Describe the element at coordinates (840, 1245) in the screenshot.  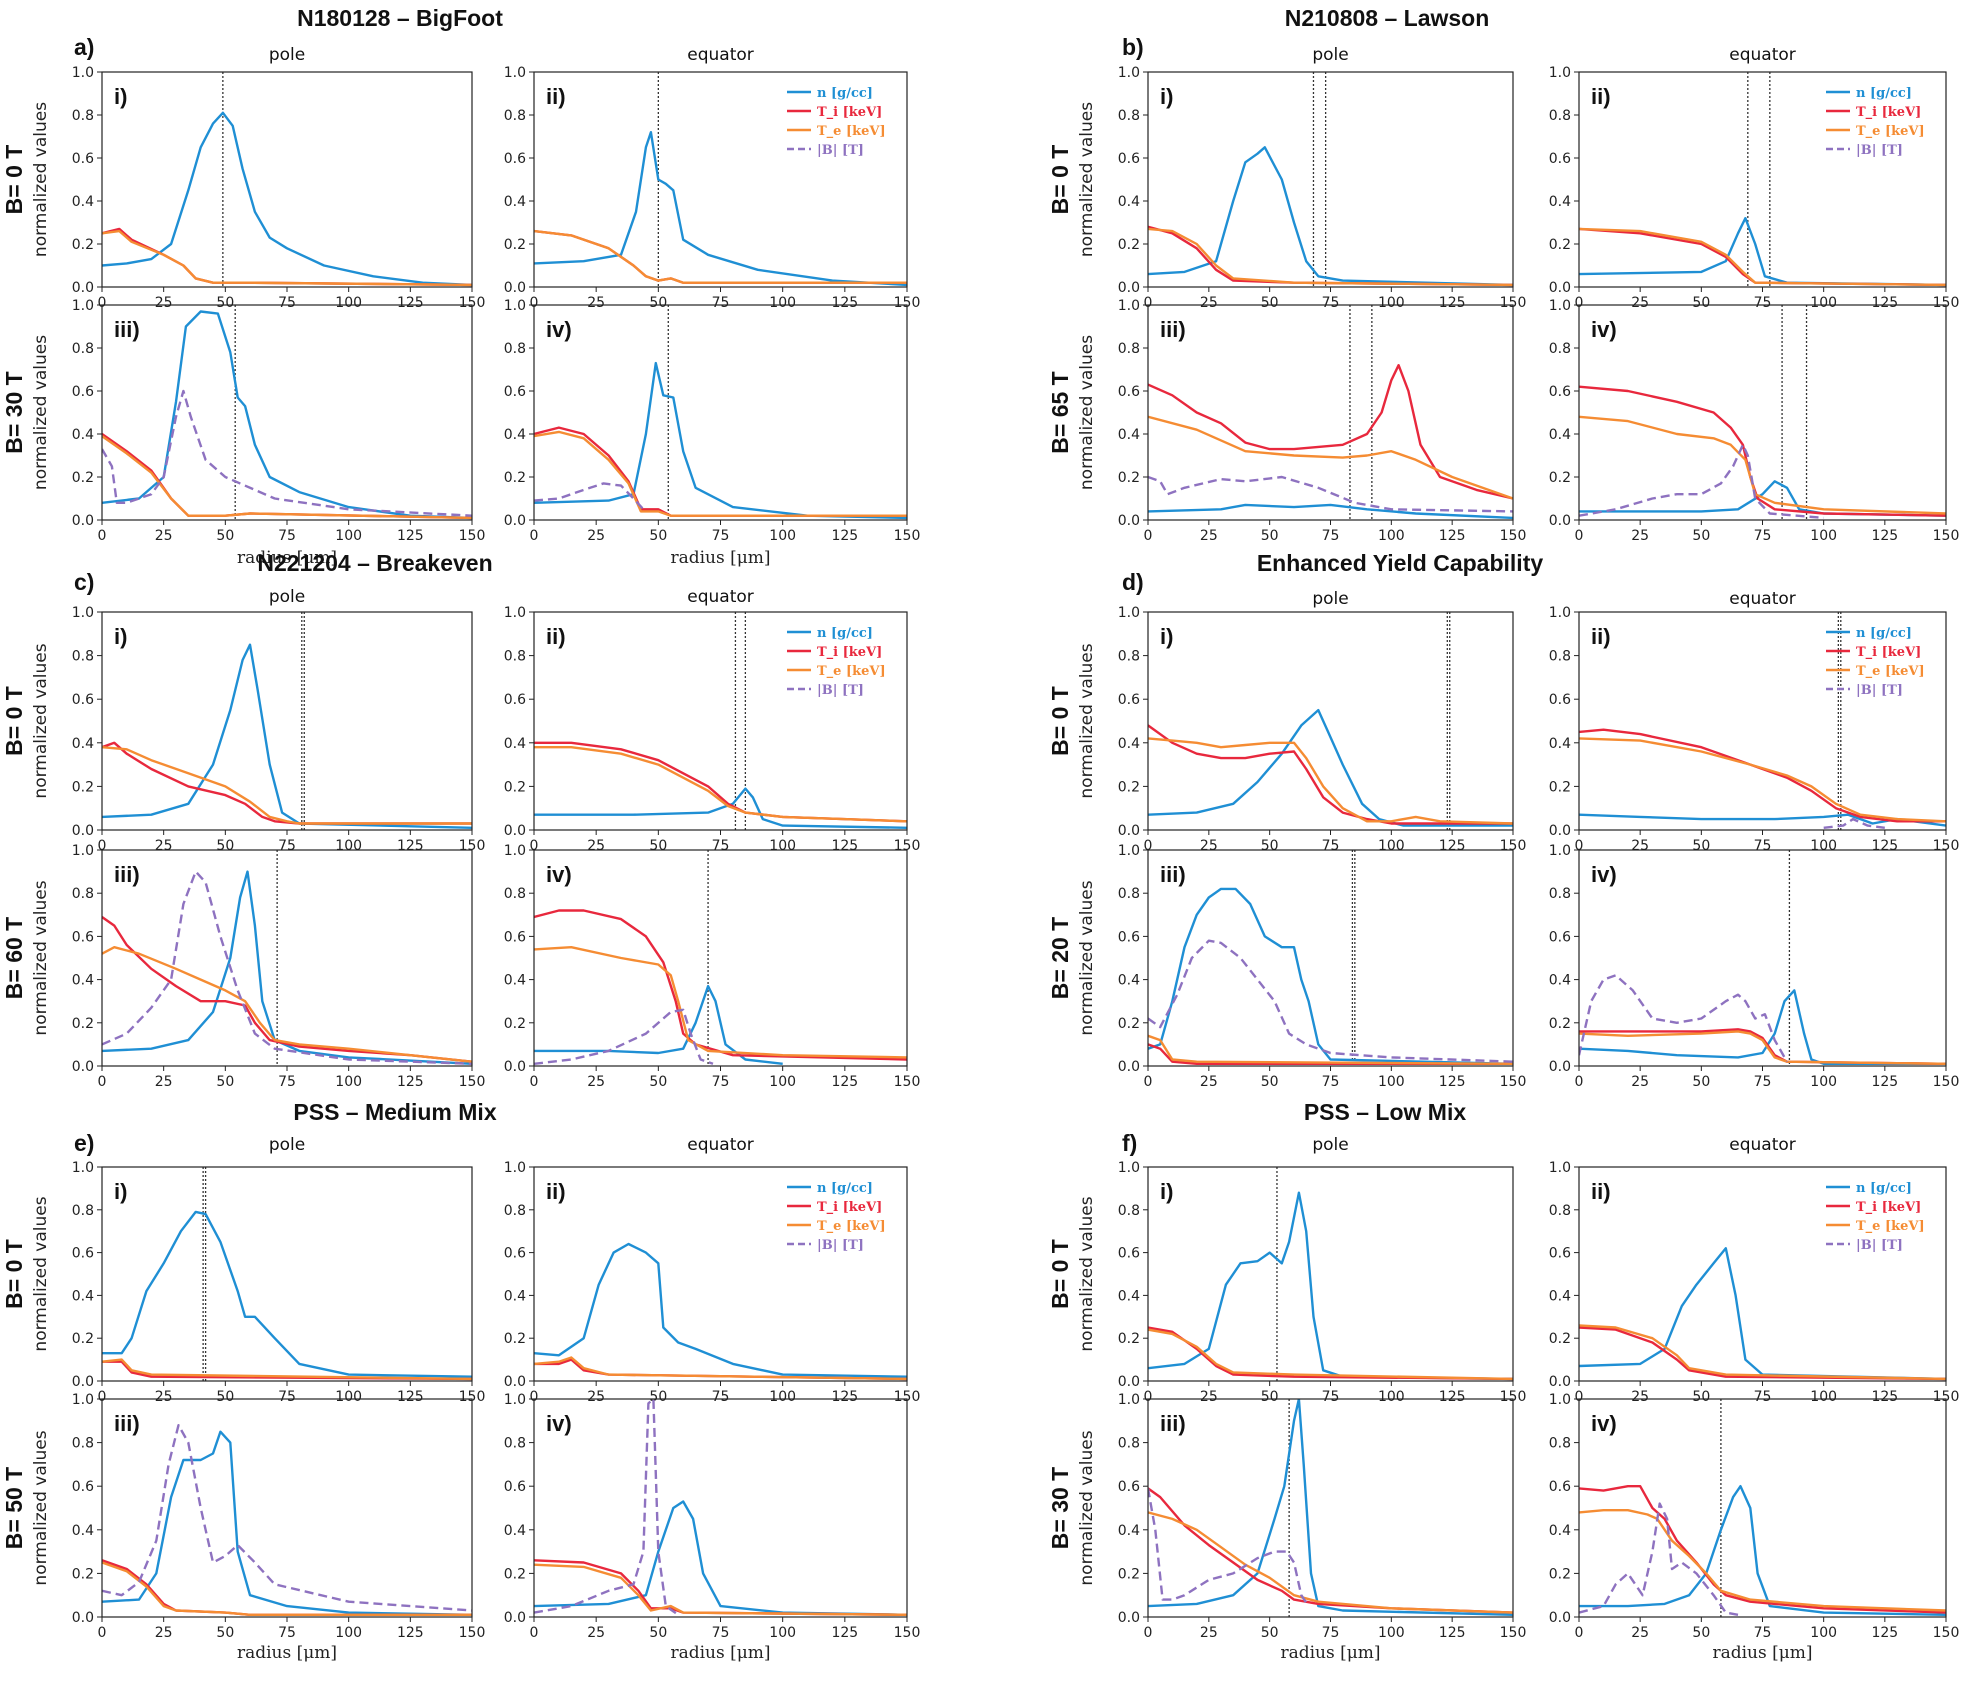
I see `legend-label-B: |B| [T]` at that location.